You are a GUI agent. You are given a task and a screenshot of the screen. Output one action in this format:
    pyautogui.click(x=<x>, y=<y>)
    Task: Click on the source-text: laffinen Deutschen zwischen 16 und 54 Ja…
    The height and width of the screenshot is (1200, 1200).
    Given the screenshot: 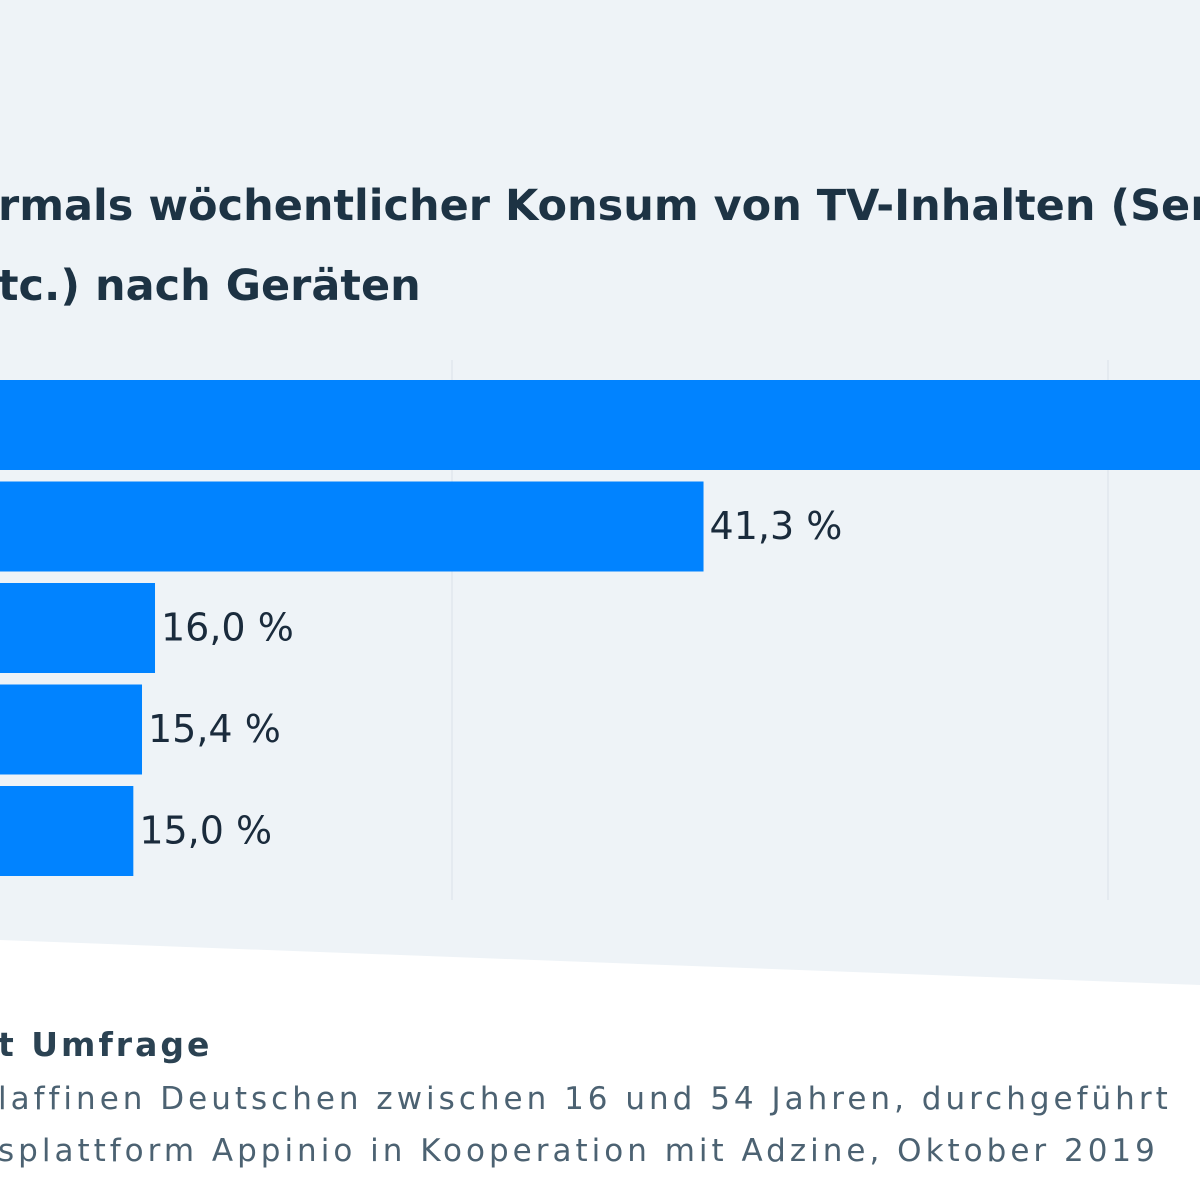 What is the action you would take?
    pyautogui.click(x=586, y=1099)
    